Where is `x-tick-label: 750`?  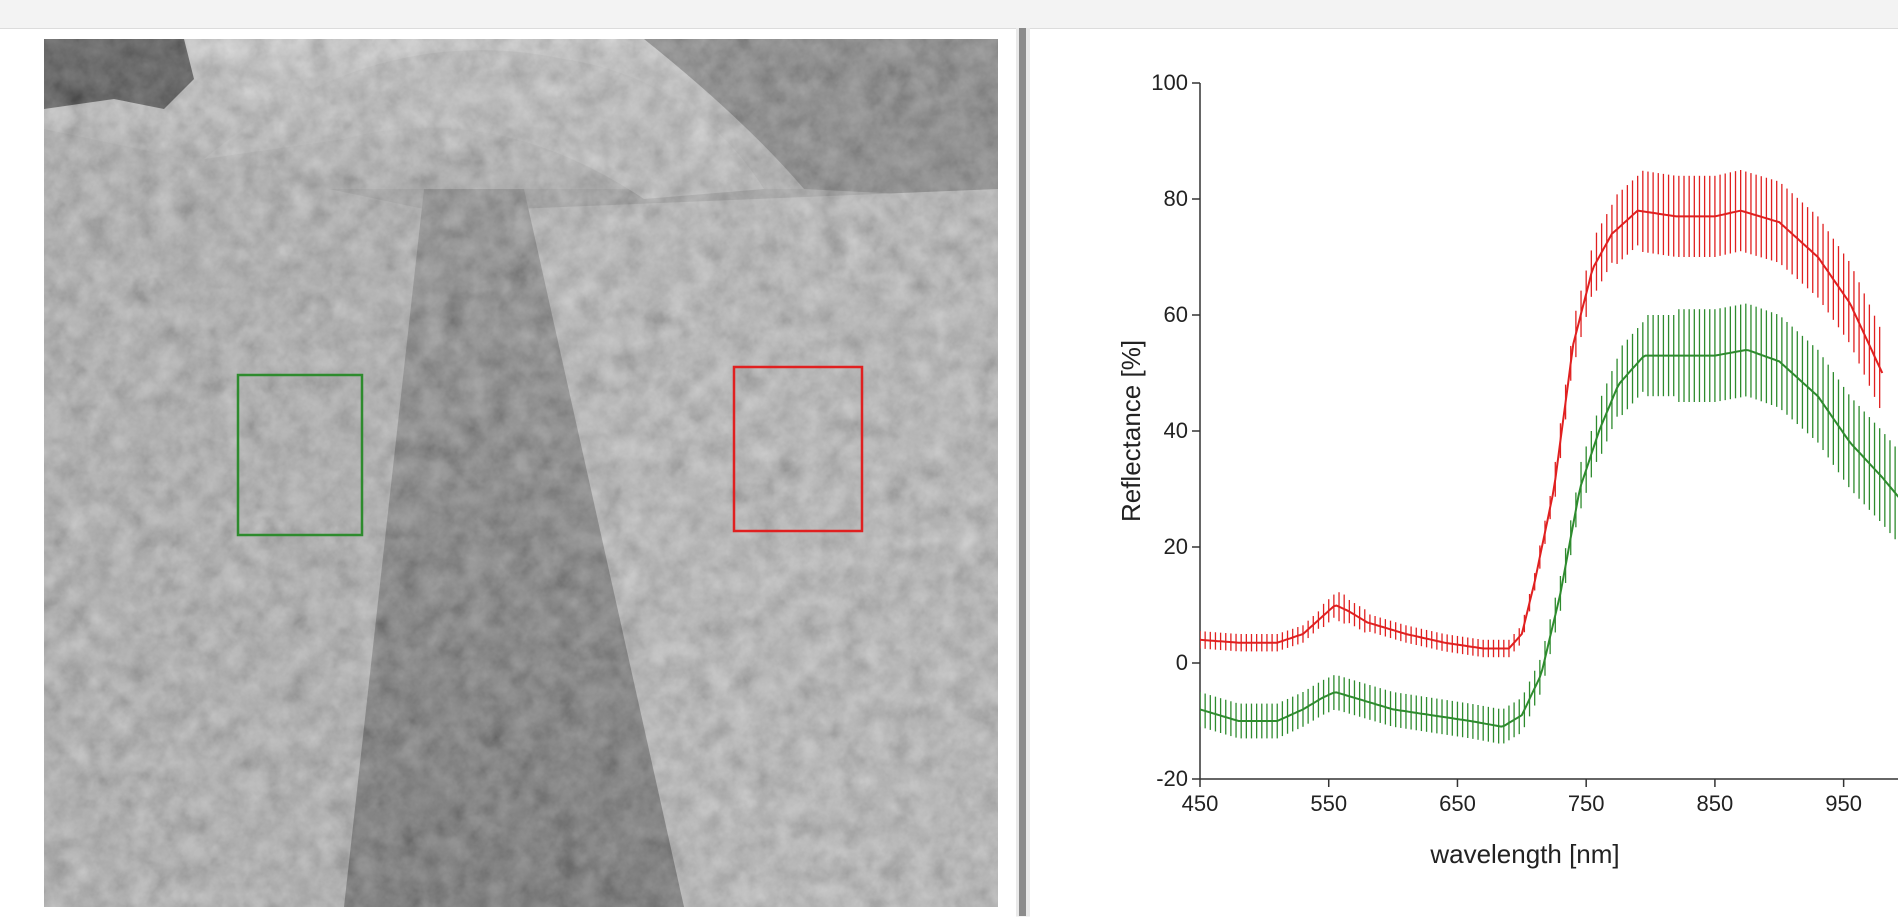 x-tick-label: 750 is located at coordinates (1586, 803).